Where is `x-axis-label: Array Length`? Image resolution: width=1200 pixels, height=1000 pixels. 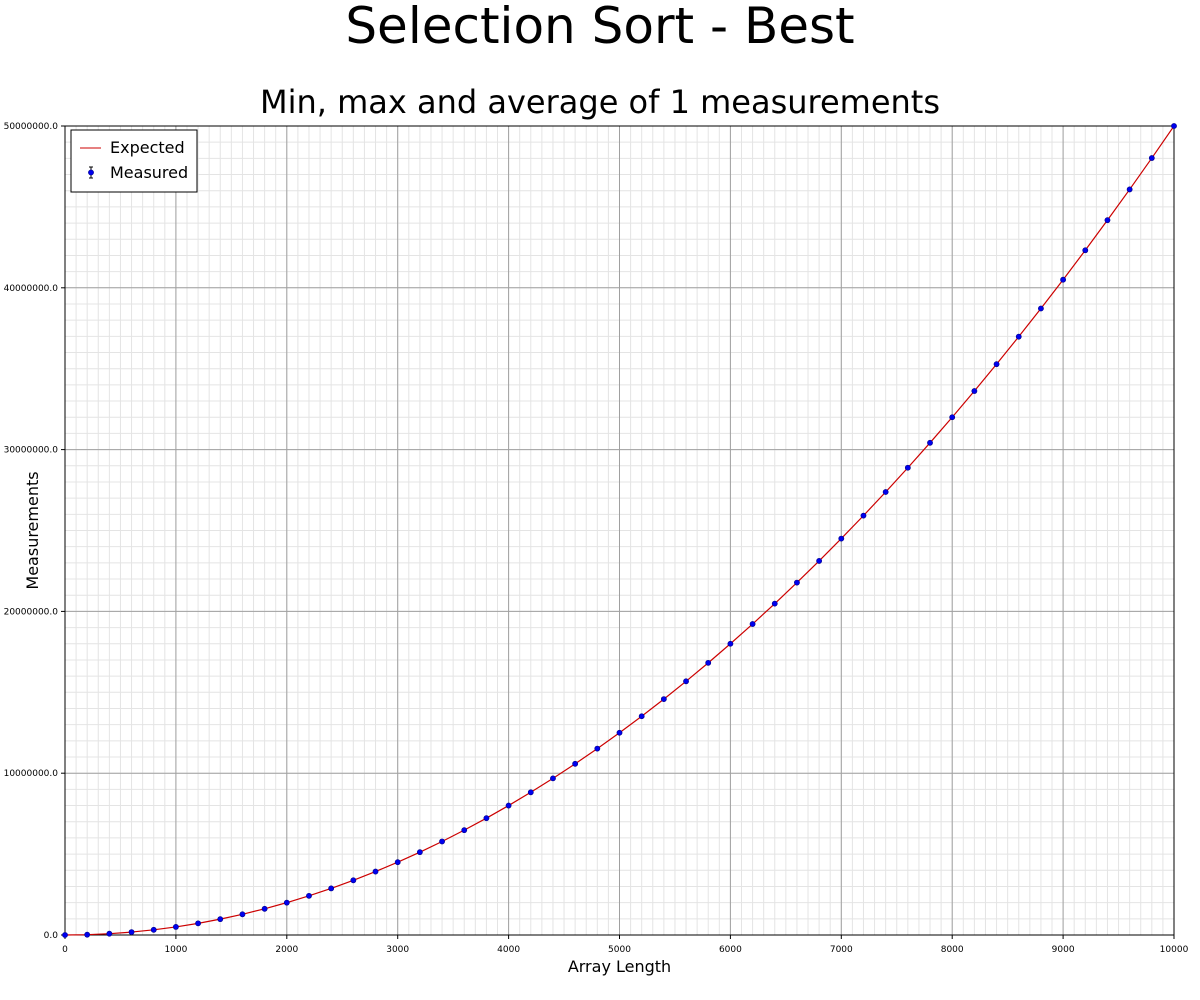 x-axis-label: Array Length is located at coordinates (619, 966).